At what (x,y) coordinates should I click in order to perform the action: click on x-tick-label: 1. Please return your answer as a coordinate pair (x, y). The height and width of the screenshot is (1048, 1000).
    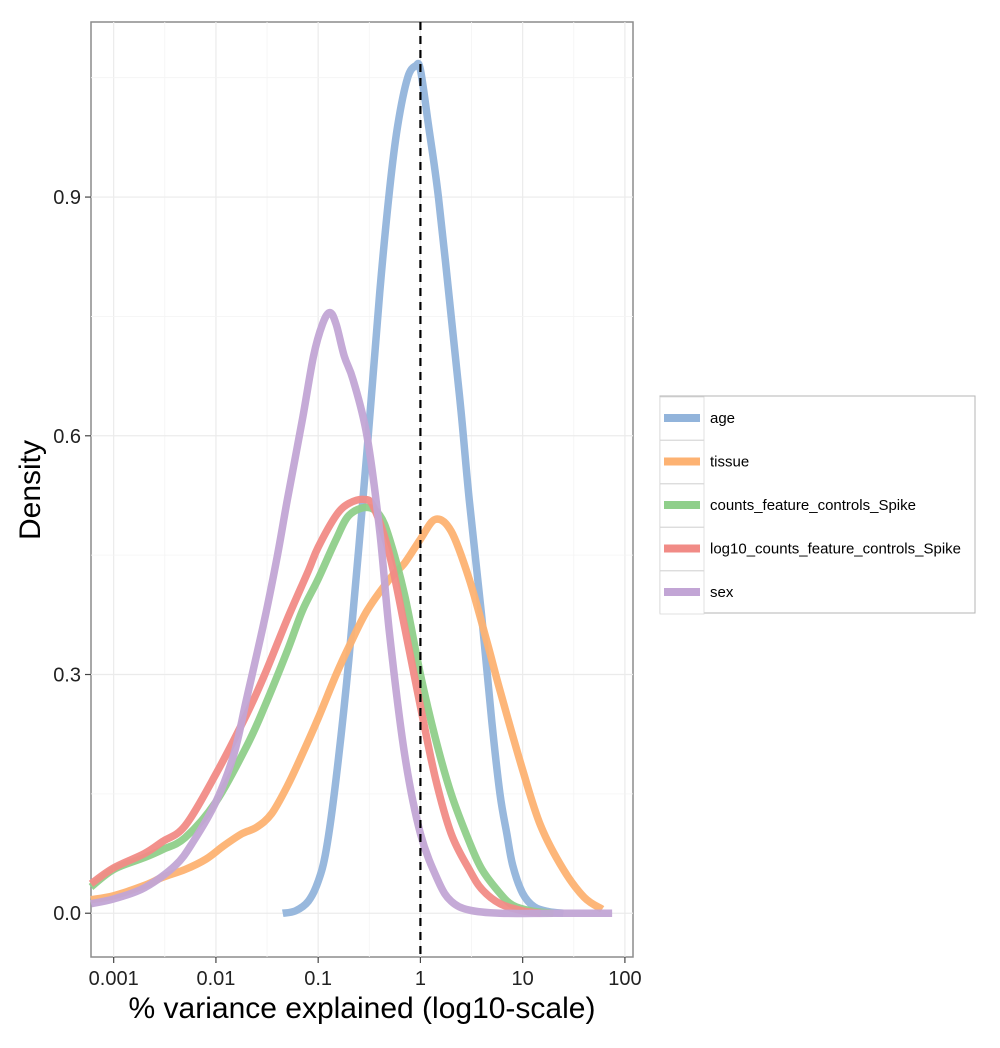
    Looking at the image, I should click on (420, 979).